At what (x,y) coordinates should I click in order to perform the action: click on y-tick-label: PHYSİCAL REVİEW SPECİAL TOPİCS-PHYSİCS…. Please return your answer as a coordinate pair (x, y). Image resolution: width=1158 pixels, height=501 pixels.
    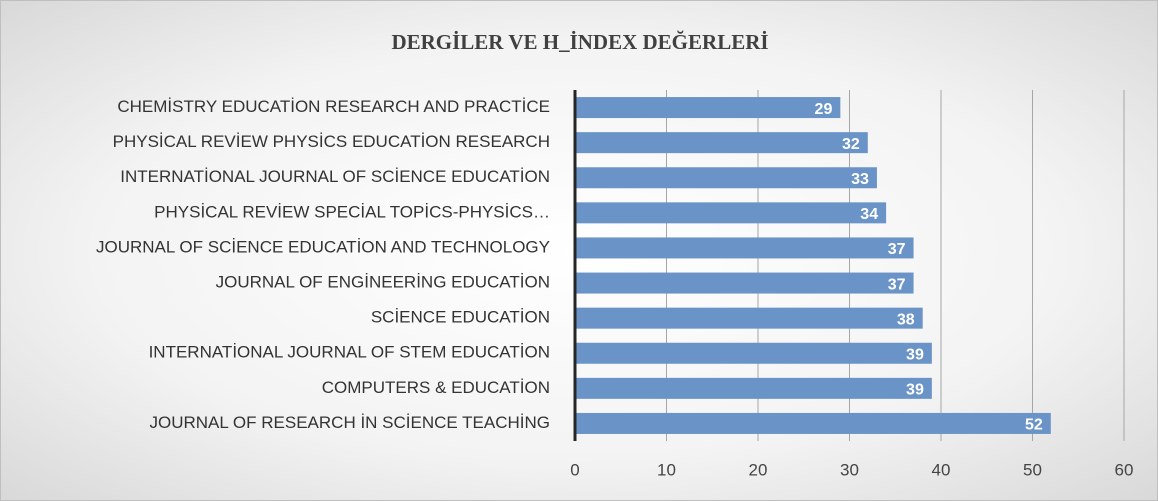
    Looking at the image, I should click on (352, 211).